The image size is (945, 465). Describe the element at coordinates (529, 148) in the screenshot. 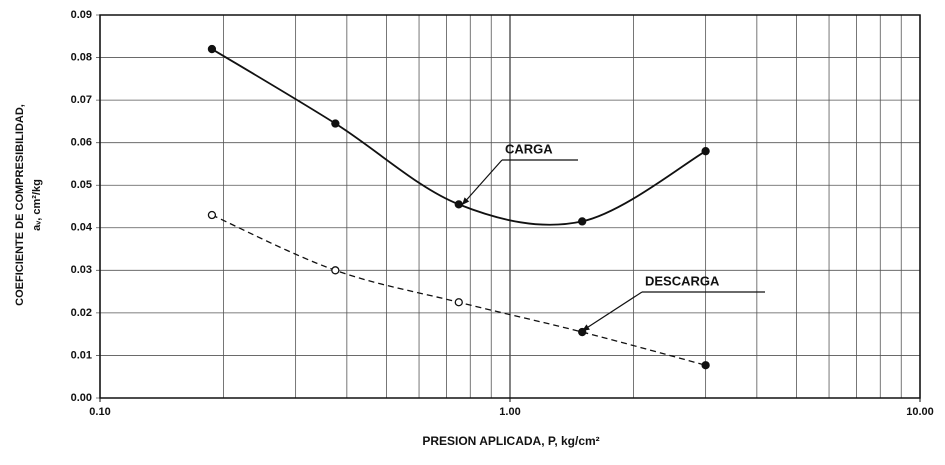

I see `annotation-label: CARGA` at that location.